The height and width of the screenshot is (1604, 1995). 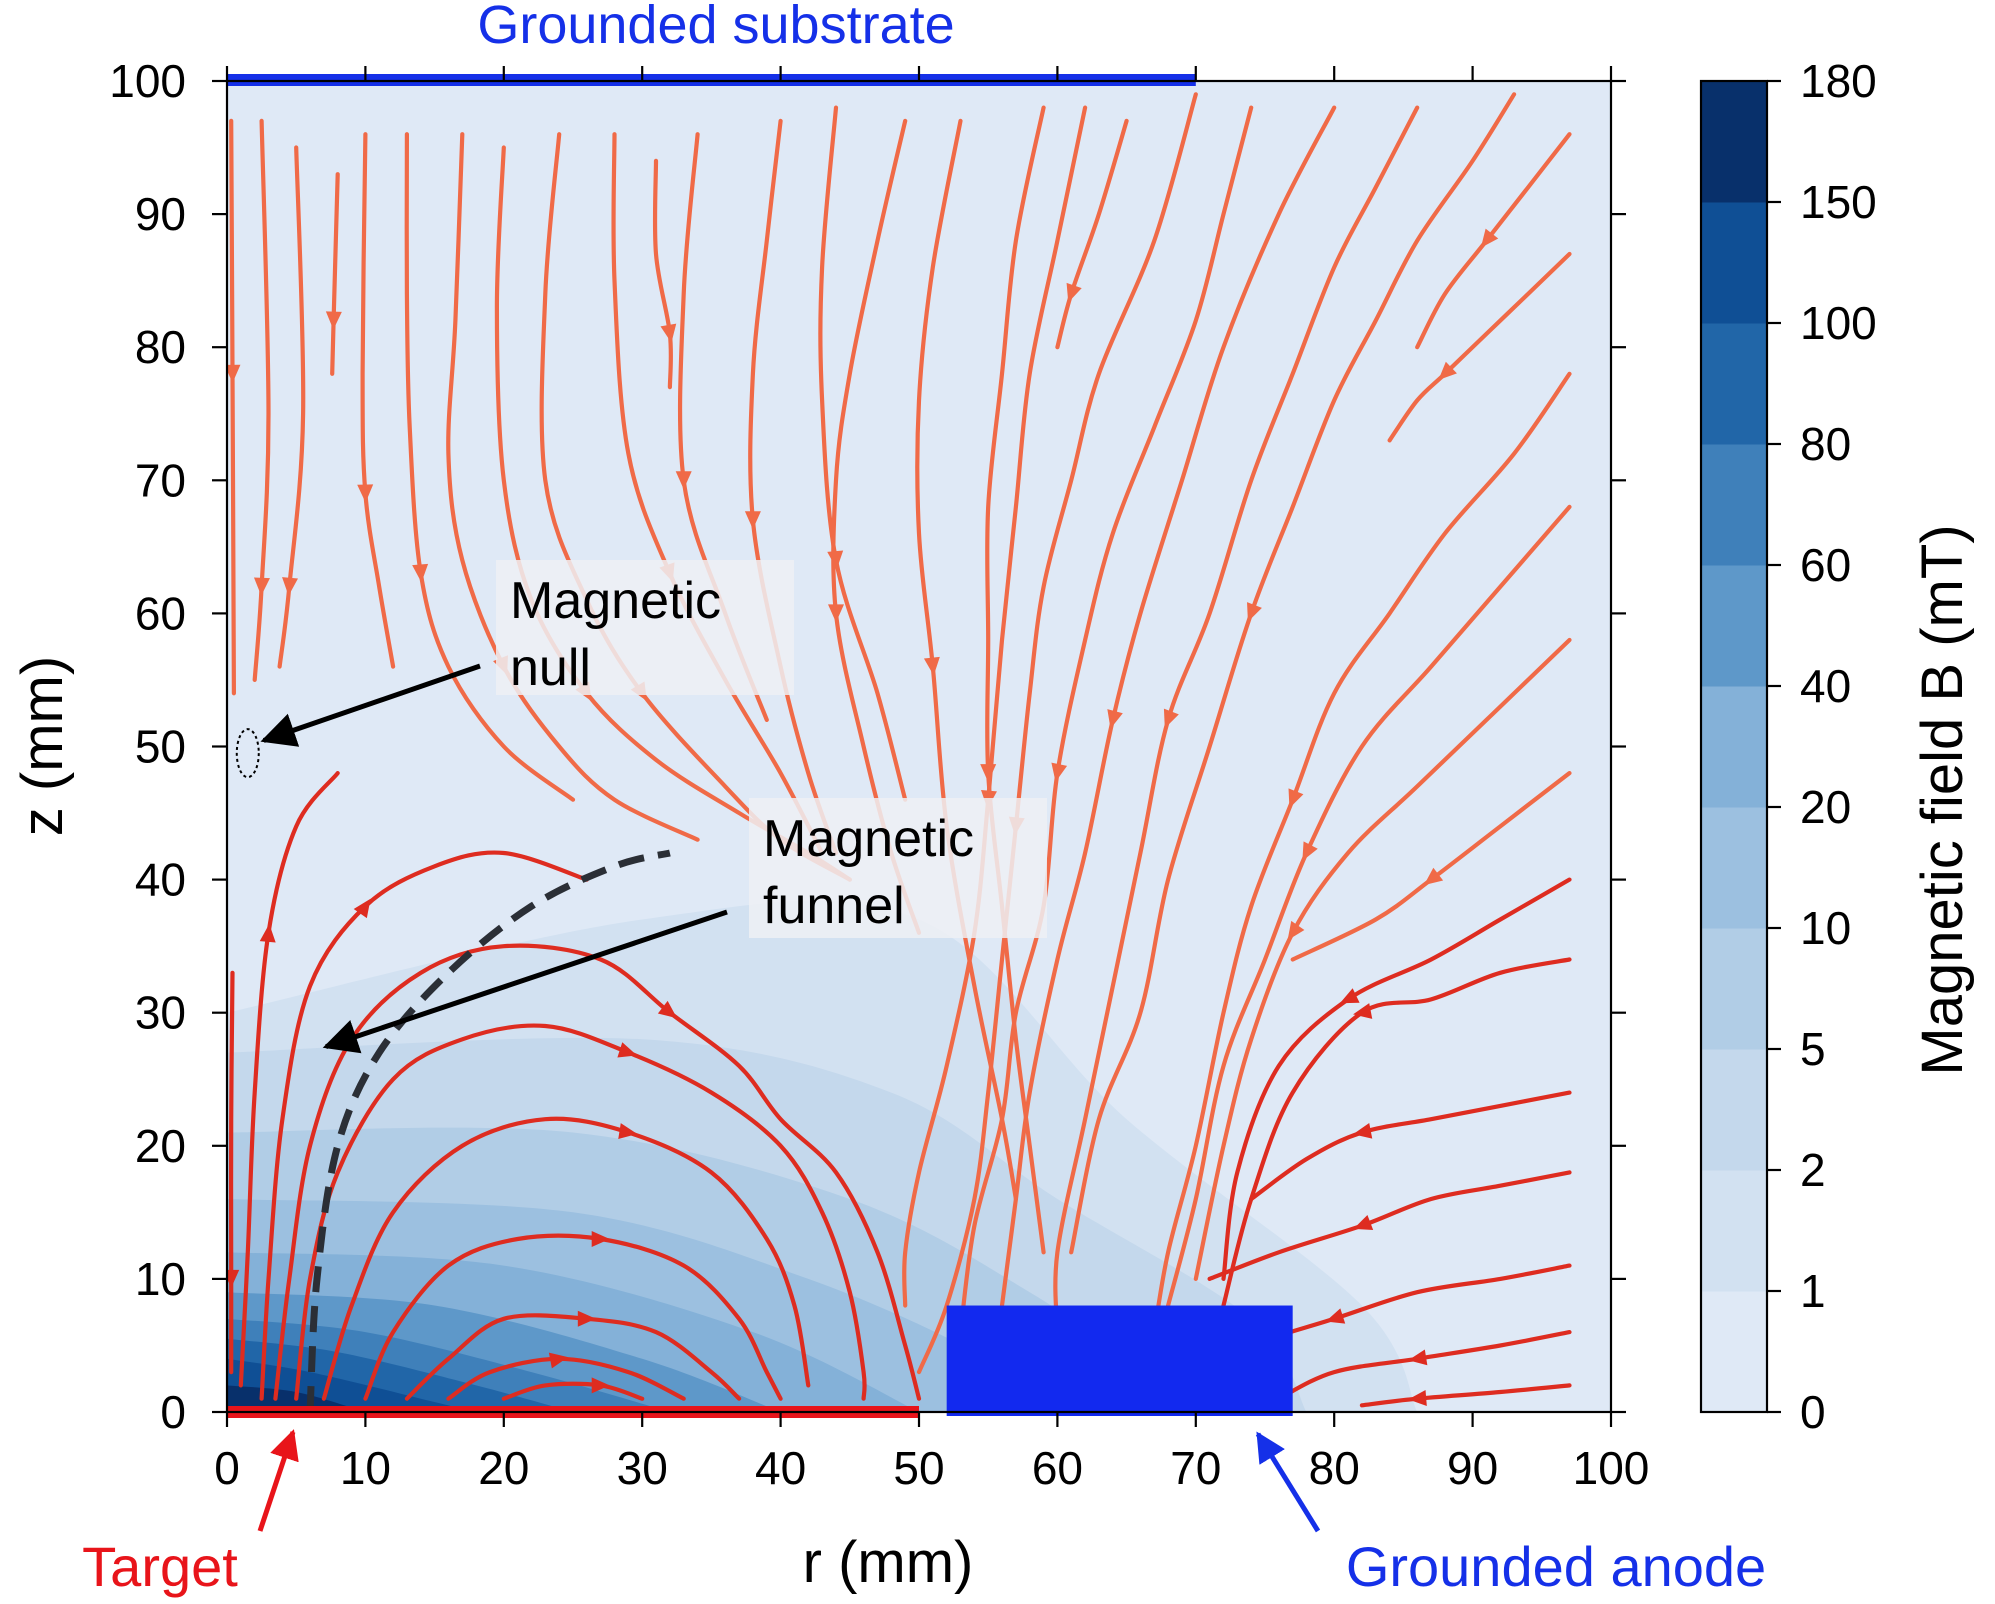 I want to click on x-tick-label-90: 90, so click(x=1472, y=1468).